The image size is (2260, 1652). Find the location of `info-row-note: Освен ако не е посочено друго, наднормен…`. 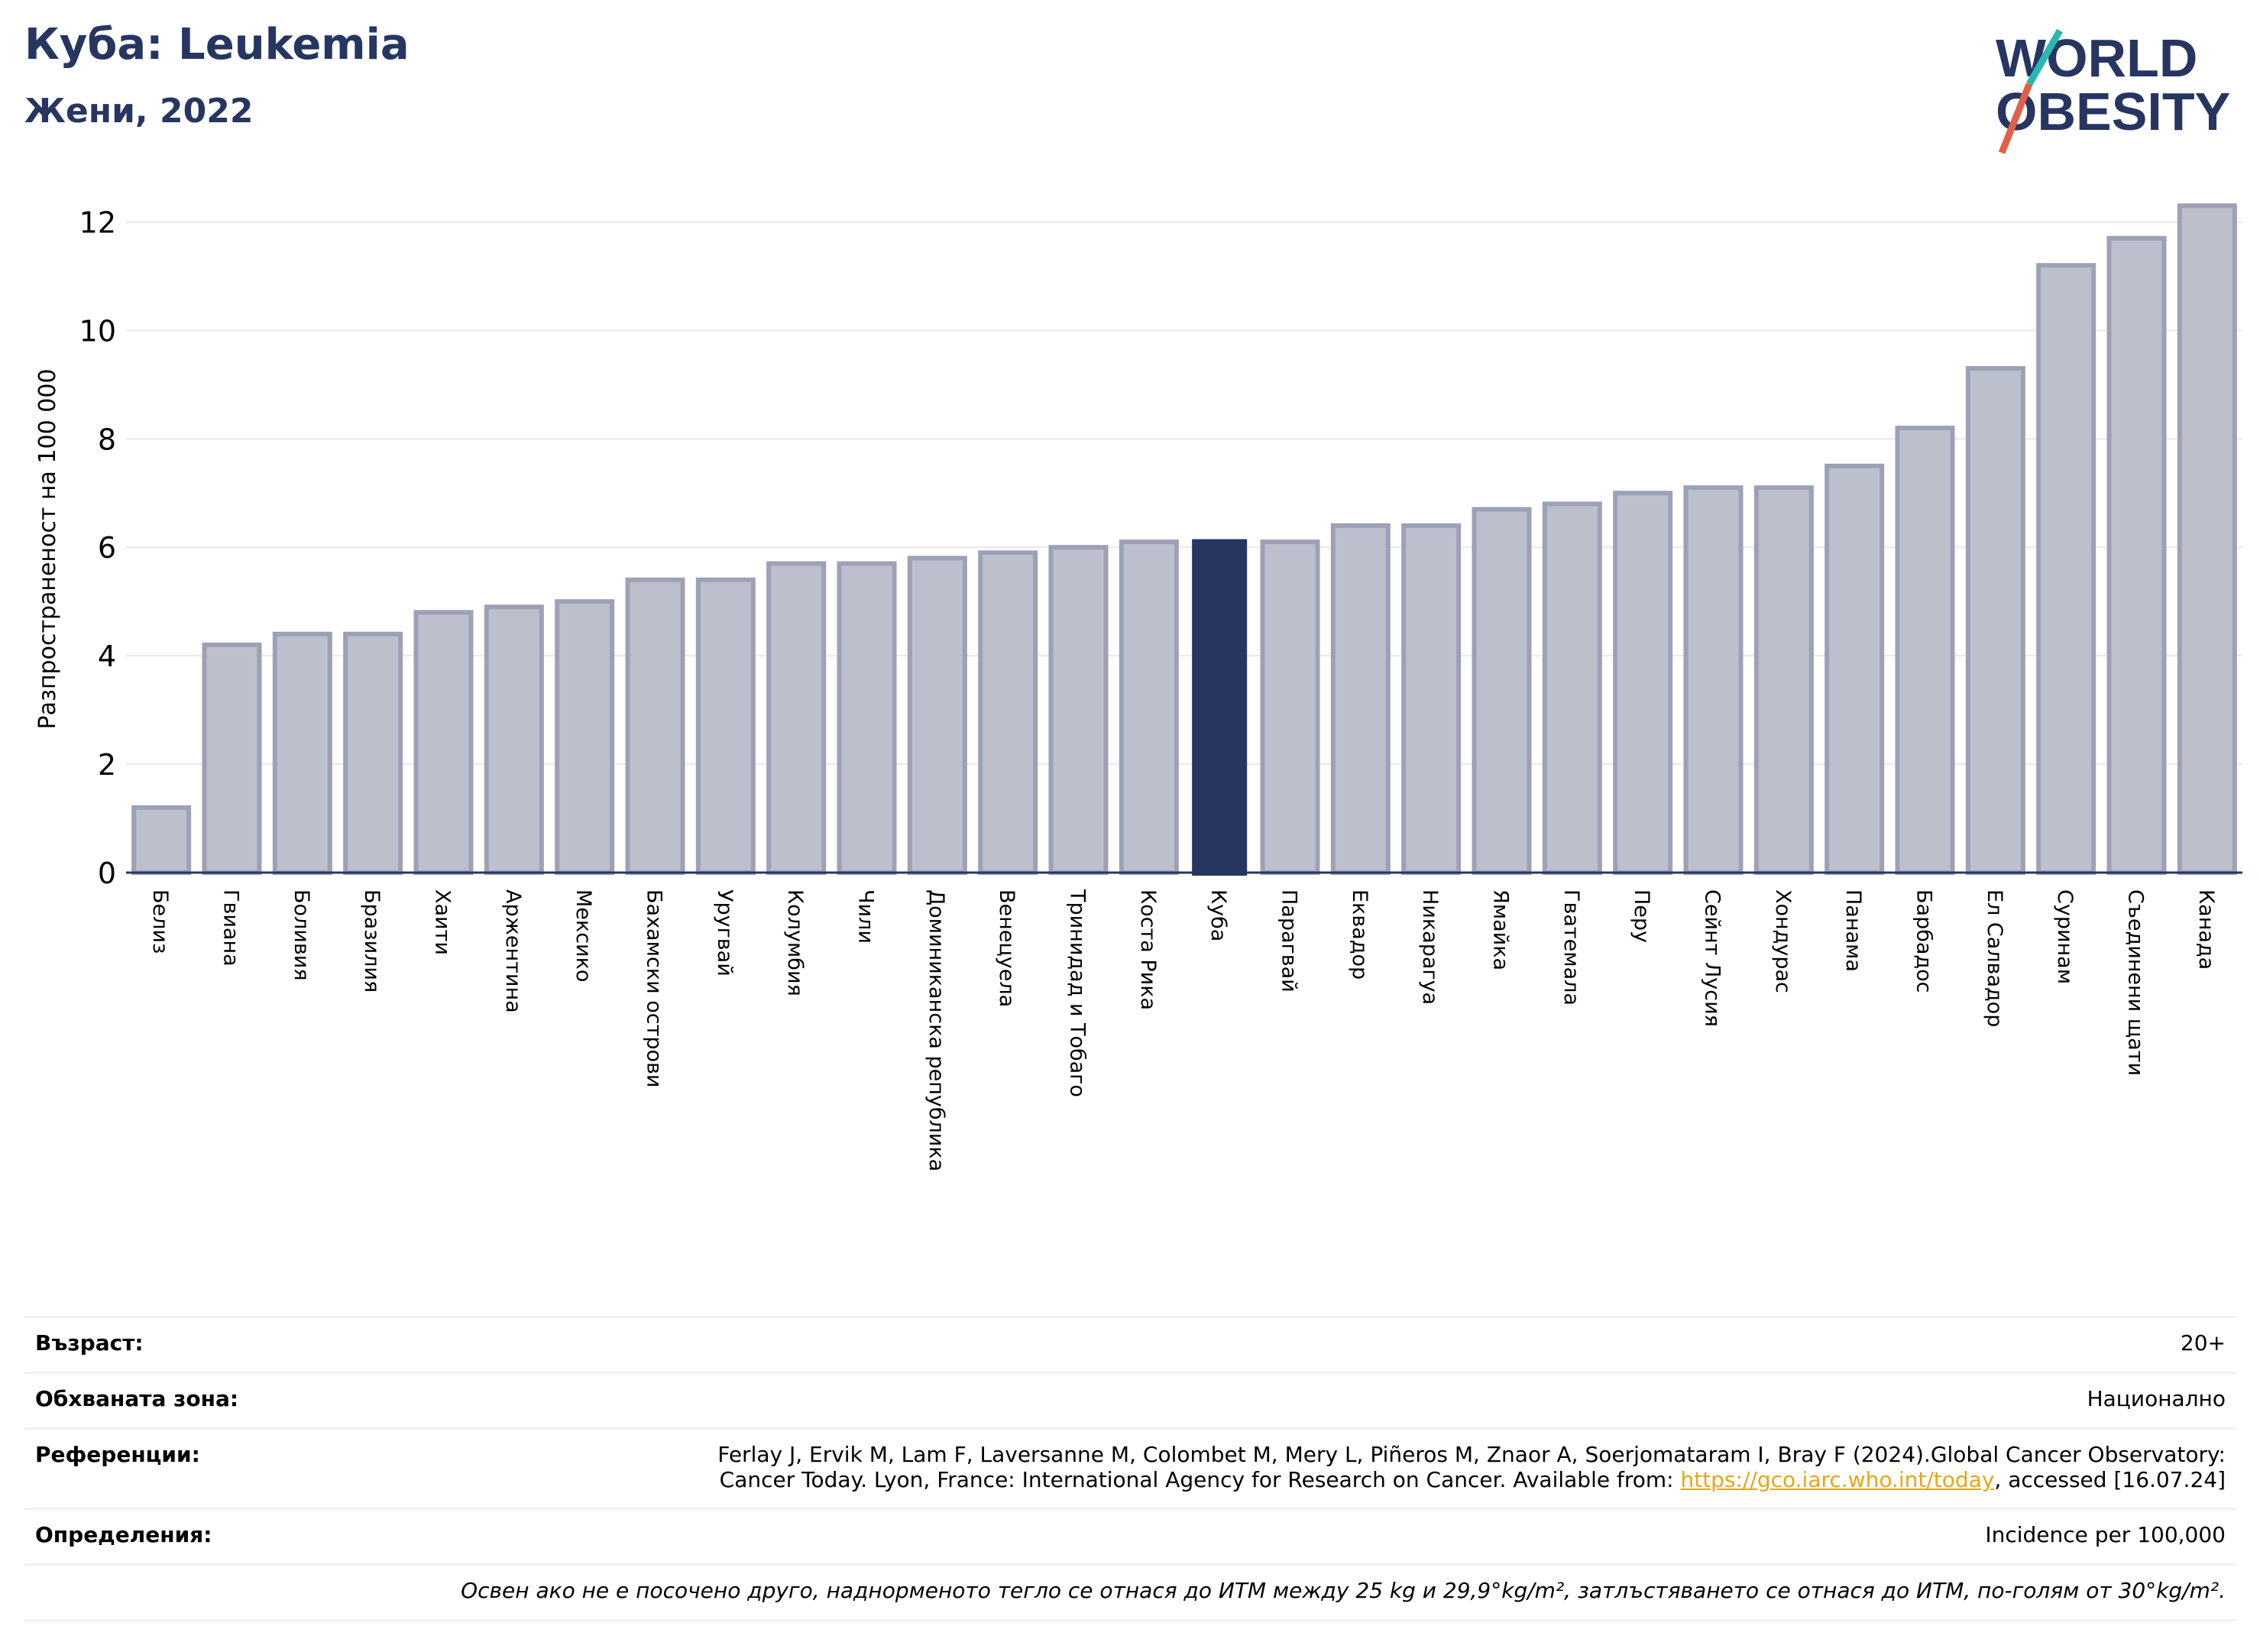

info-row-note: Освен ако не е посочено друго, наднормен… is located at coordinates (1130, 1592).